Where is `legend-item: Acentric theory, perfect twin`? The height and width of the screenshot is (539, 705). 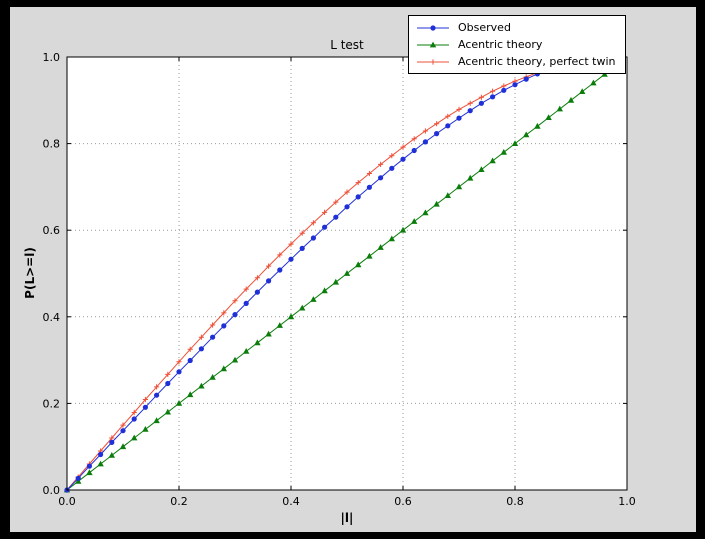
legend-item: Acentric theory, perfect twin is located at coordinates (515, 61).